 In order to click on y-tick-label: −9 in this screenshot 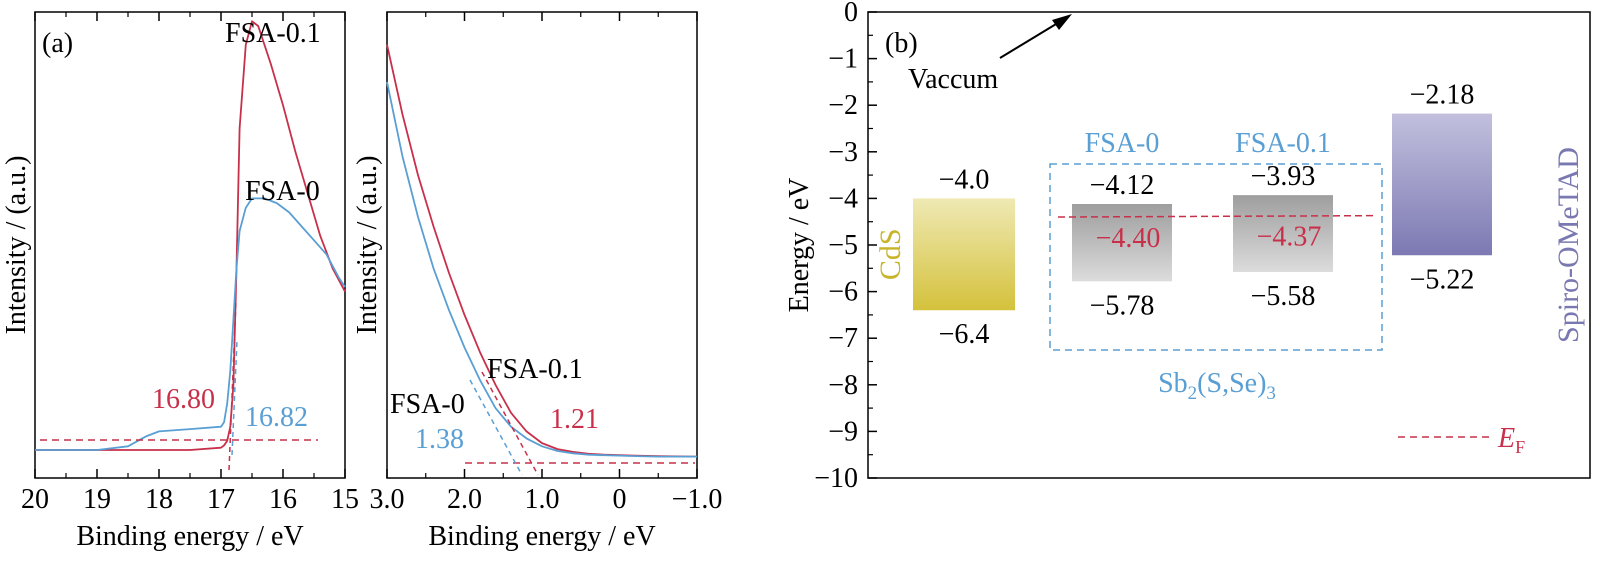, I will do `click(843, 431)`.